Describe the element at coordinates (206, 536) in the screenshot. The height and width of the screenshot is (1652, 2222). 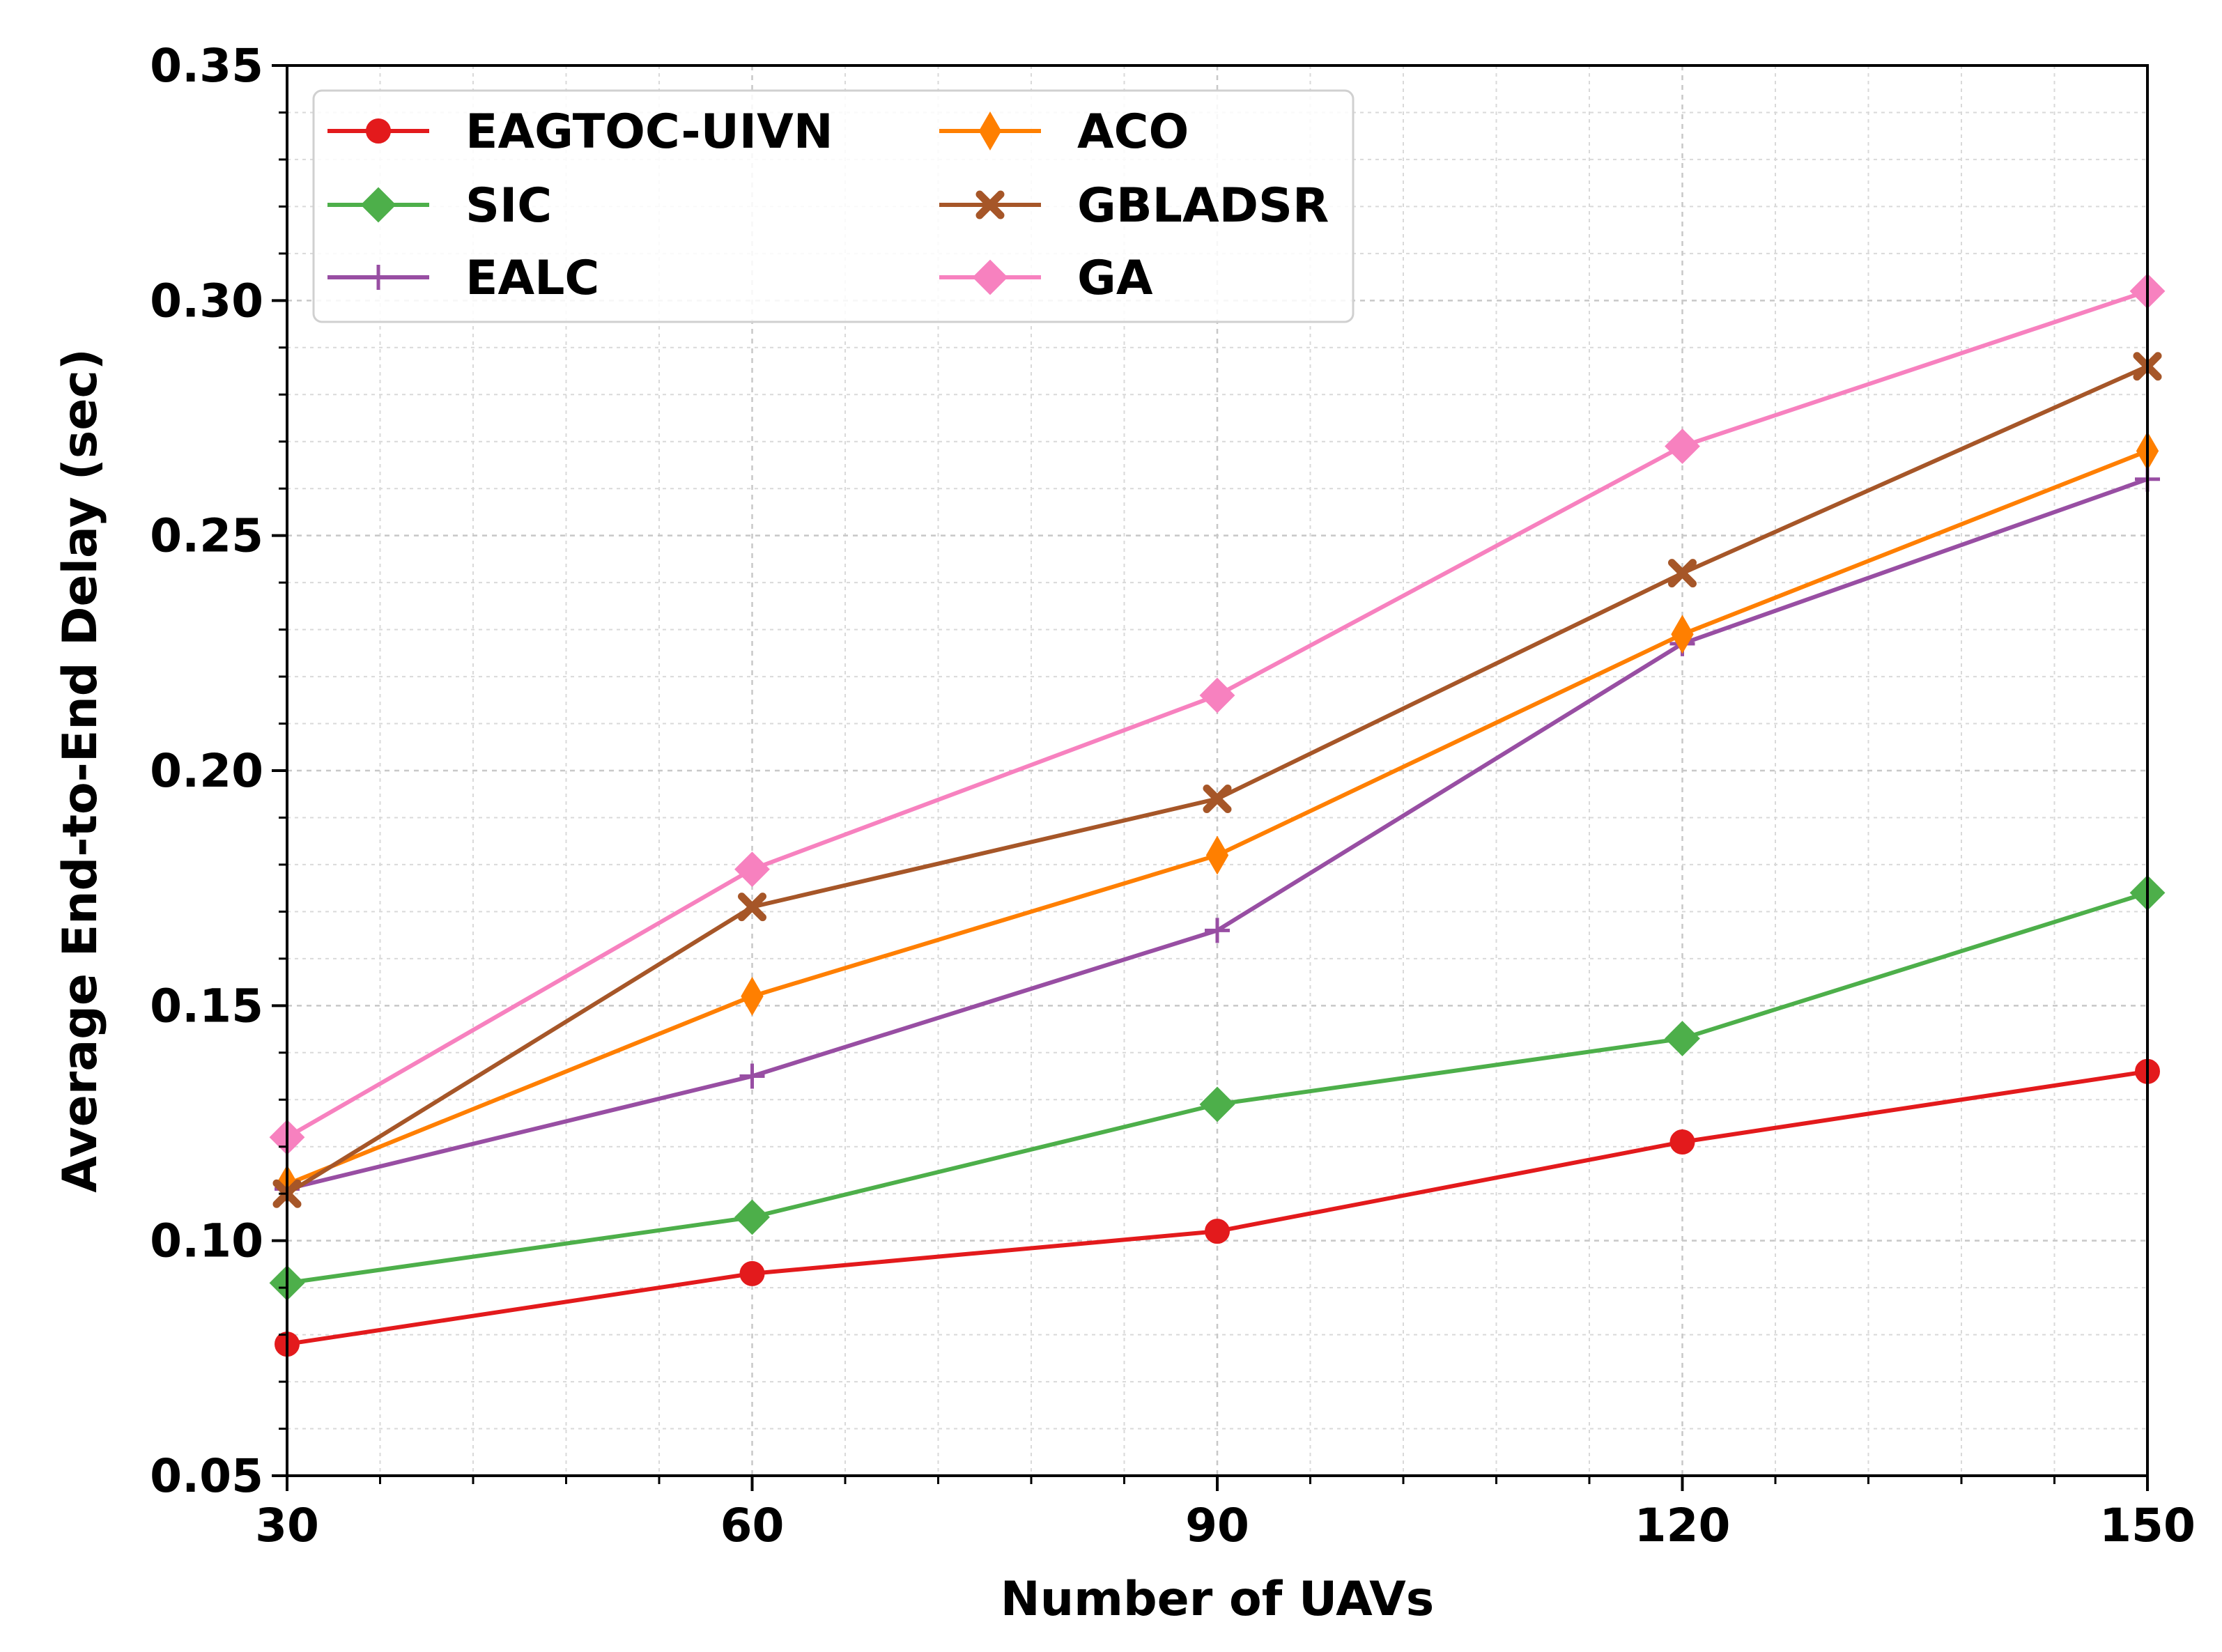
I see `y-tick-label: 0.25` at that location.